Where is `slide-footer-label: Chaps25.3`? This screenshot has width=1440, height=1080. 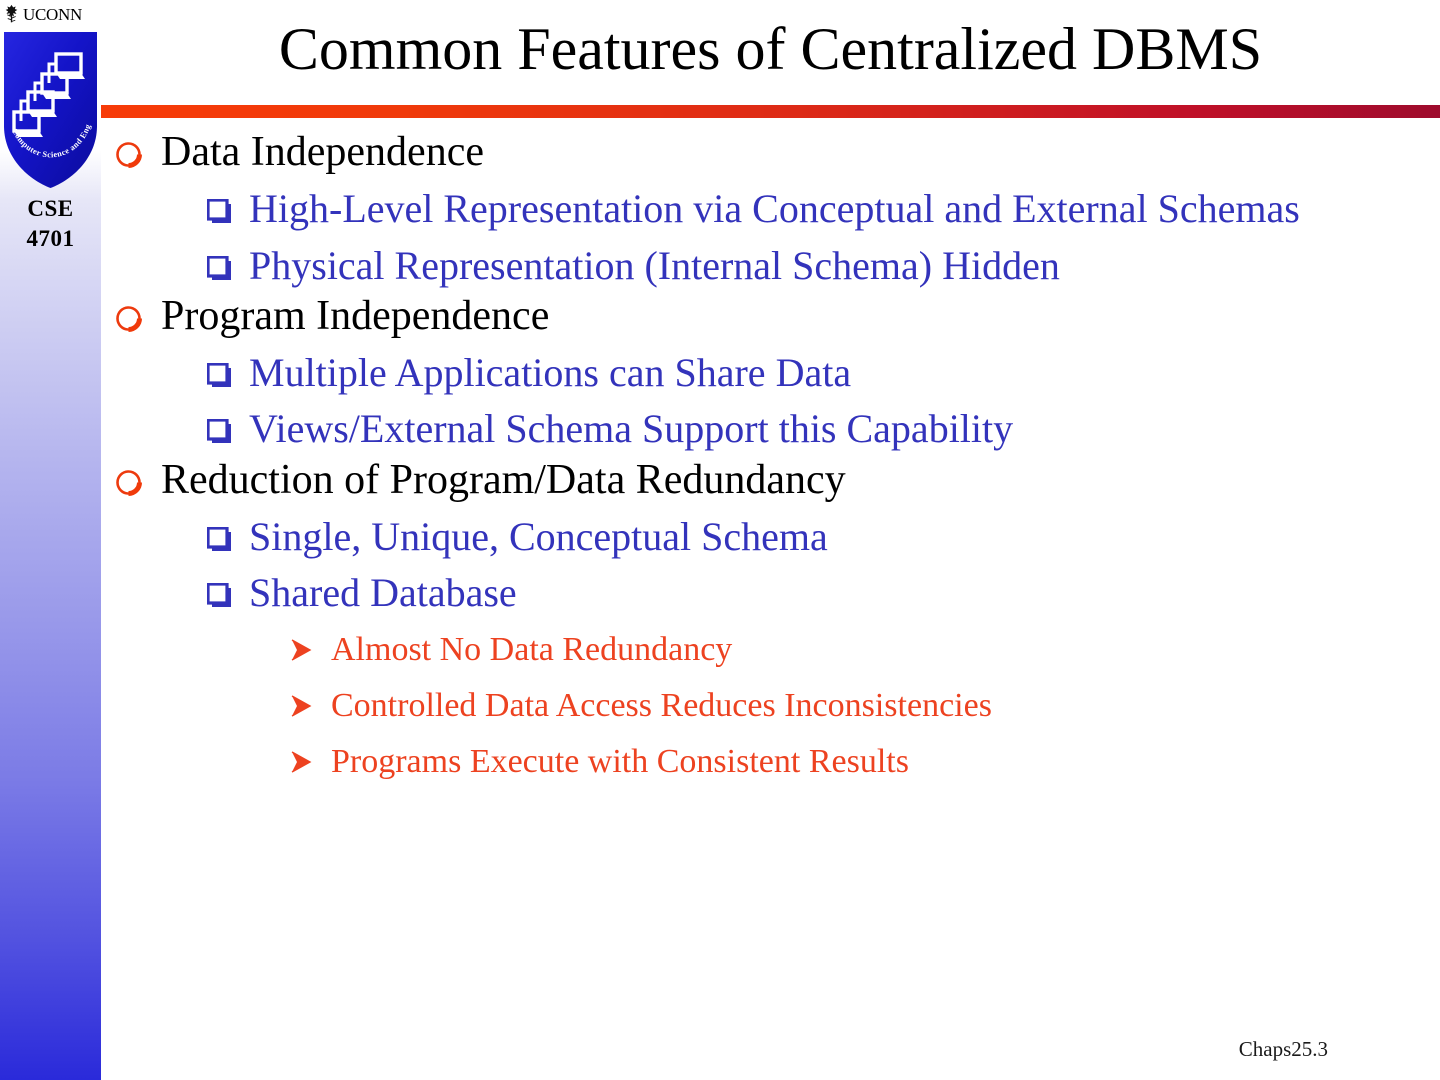
slide-footer-label: Chaps25.3 is located at coordinates (1283, 1049).